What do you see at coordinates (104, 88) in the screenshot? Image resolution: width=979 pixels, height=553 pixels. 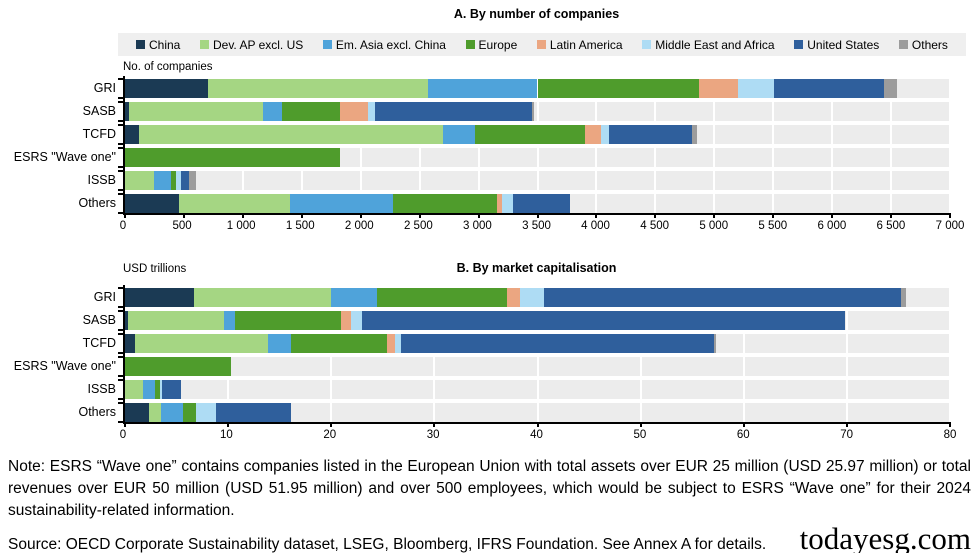 I see `category-label: GRI` at bounding box center [104, 88].